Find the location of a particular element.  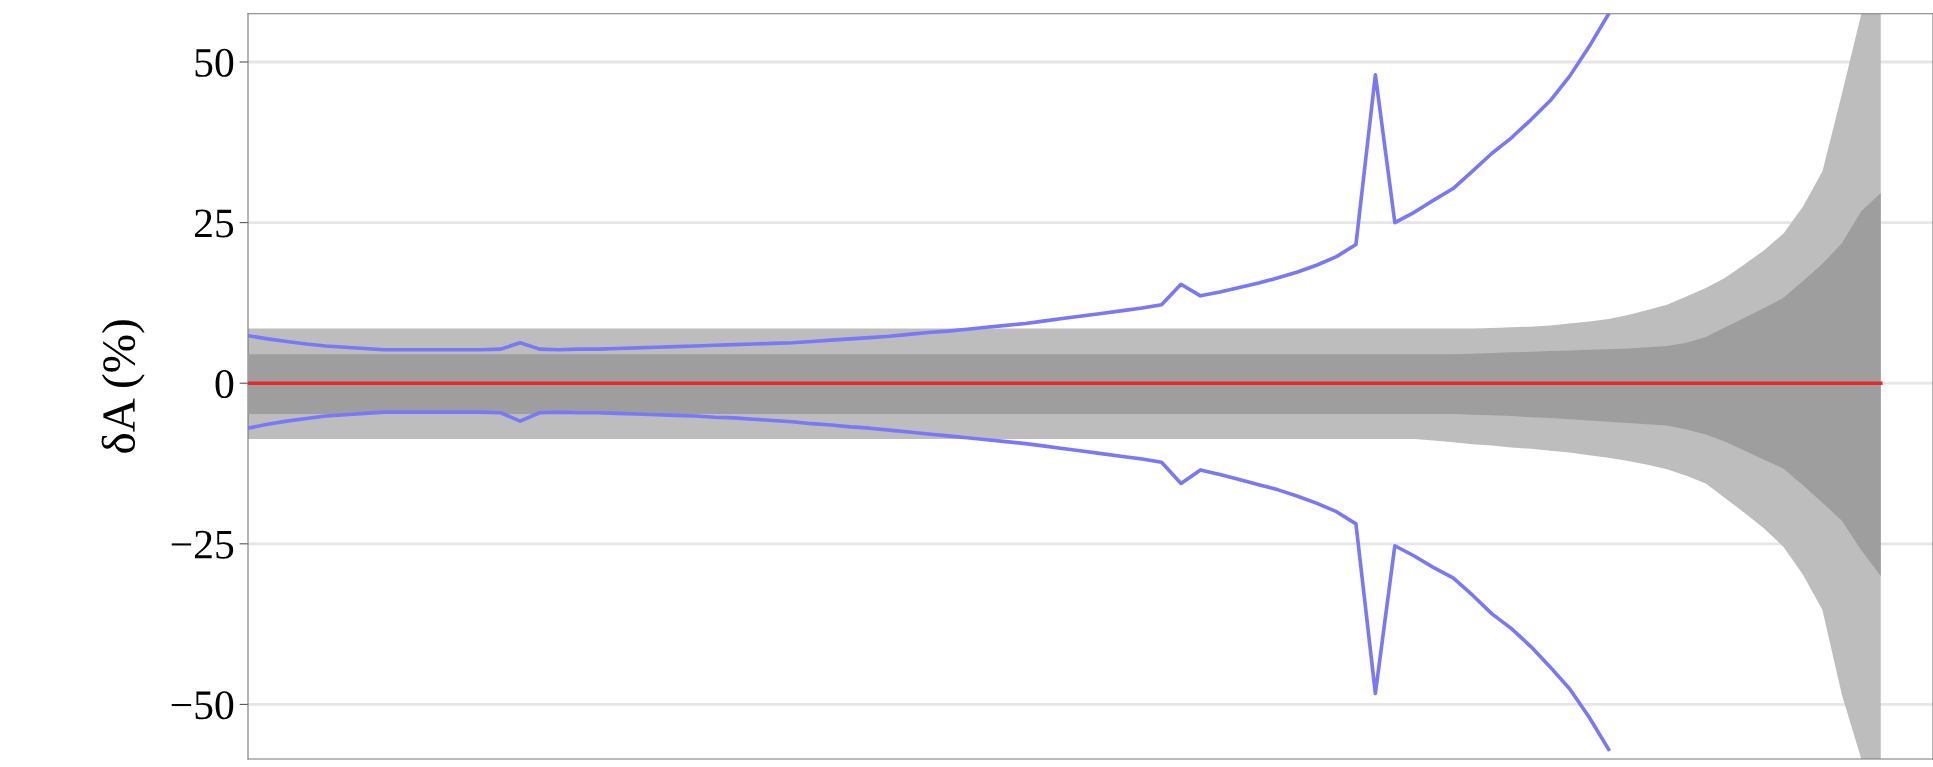

y-tick-label: 50 is located at coordinates (214, 62).